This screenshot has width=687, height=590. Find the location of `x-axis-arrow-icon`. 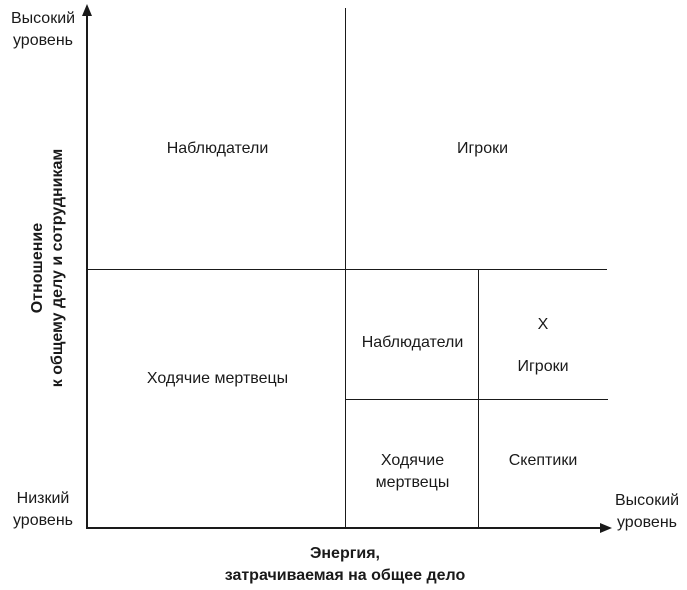

x-axis-arrow-icon is located at coordinates (606, 528).